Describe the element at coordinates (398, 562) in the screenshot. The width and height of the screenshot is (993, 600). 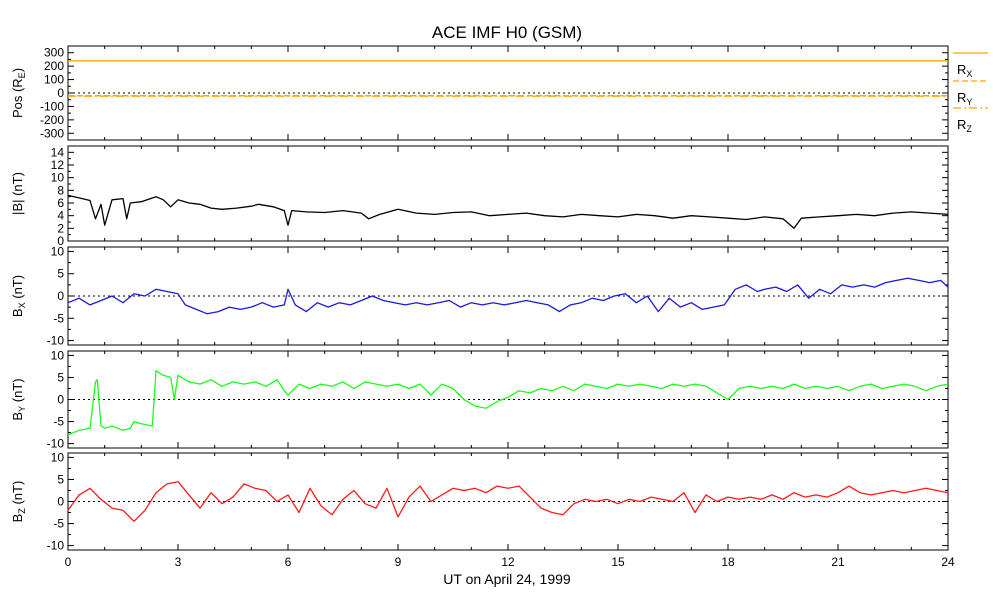
I see `x-tick-label: 9` at that location.